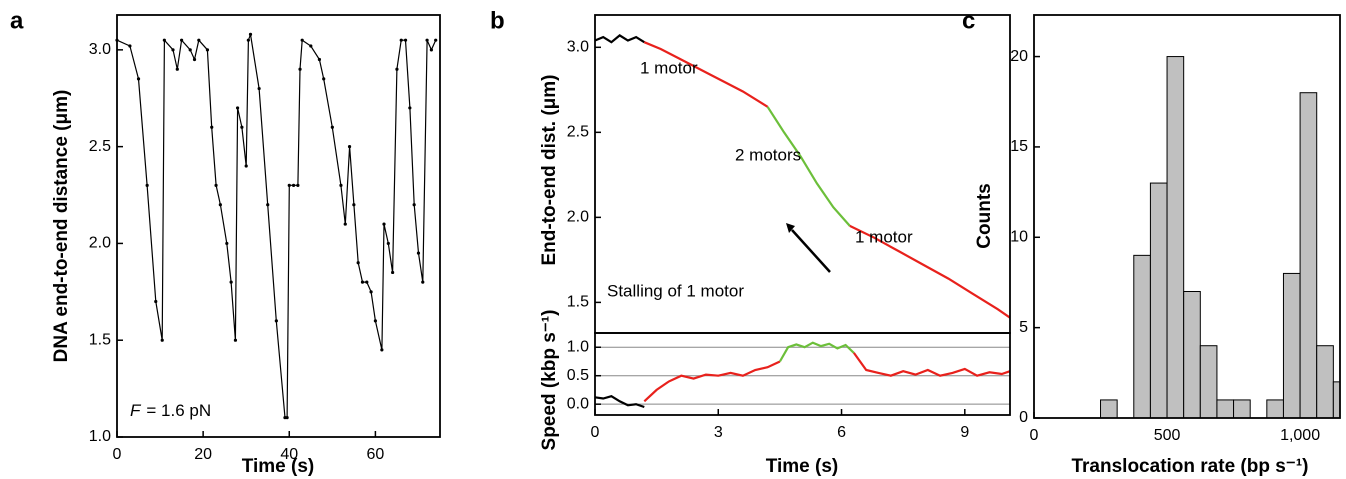 This screenshot has height=479, width=1346. I want to click on panel-label: c, so click(968, 20).